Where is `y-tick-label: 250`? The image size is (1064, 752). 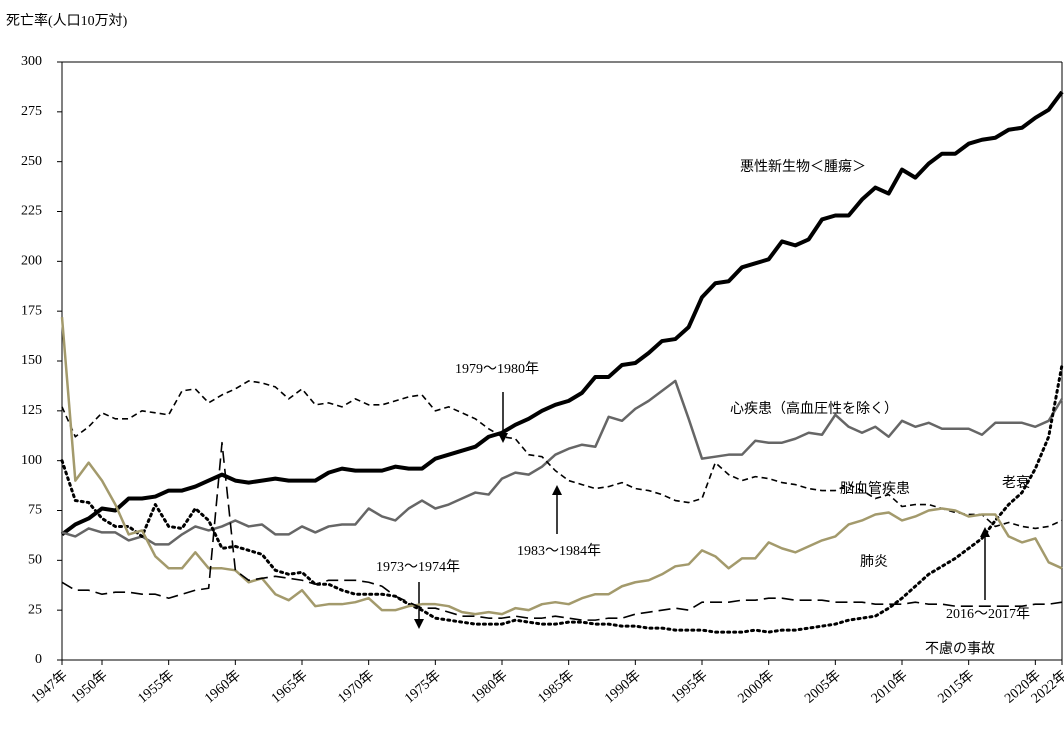
y-tick-label: 250 is located at coordinates (31, 161).